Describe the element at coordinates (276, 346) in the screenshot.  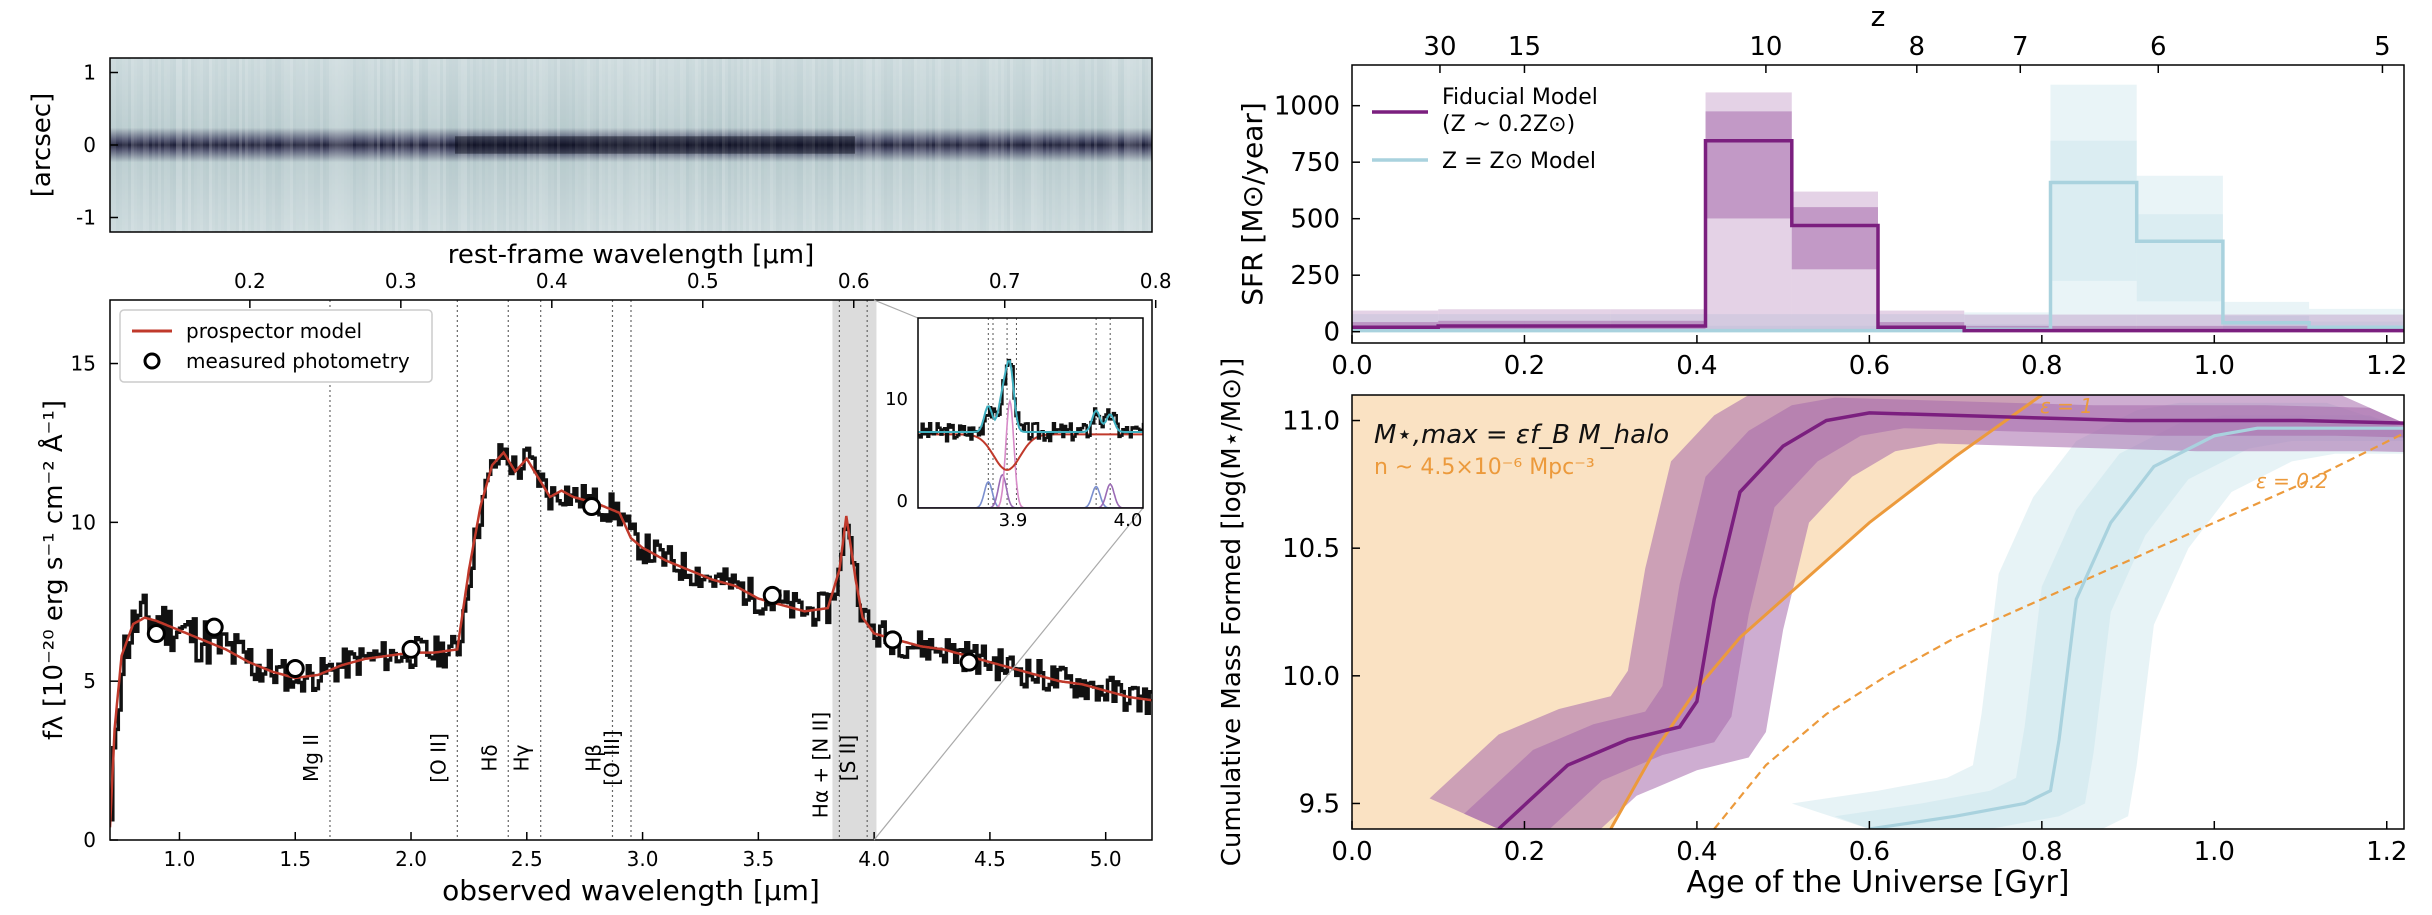
I see `legend-box` at that location.